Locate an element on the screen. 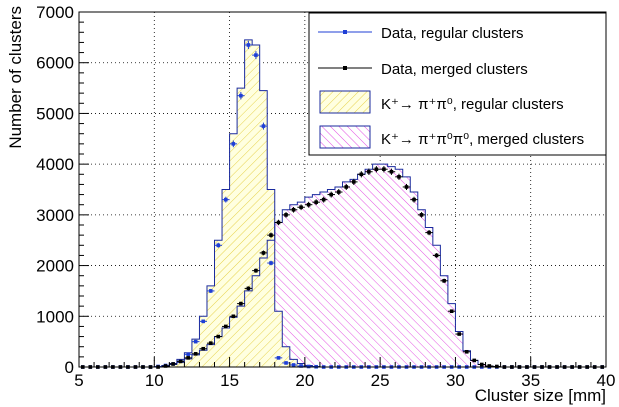  x-tick-label: 10 is located at coordinates (154, 380).